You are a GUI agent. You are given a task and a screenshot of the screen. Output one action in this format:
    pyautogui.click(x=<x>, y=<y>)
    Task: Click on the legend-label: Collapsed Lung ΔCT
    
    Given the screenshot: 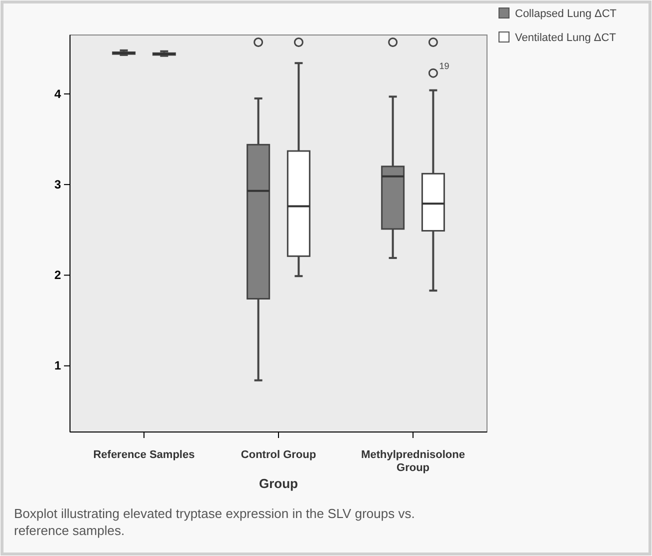 What is the action you would take?
    pyautogui.click(x=566, y=14)
    